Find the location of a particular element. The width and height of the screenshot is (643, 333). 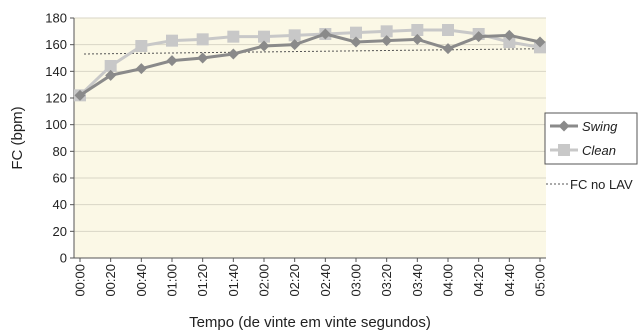

reference-line-group is located at coordinates (315, 51).